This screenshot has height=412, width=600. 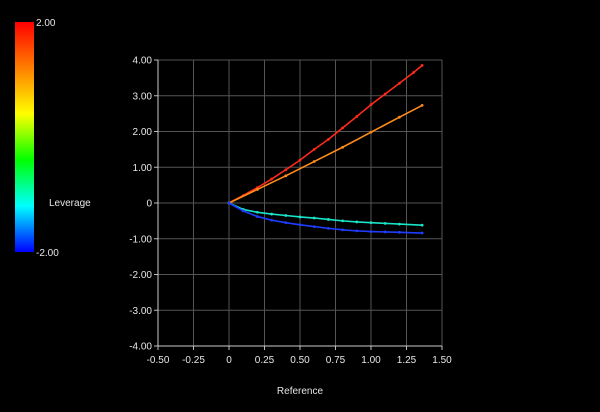 What do you see at coordinates (371, 360) in the screenshot?
I see `x-tick-label: 1.00` at bounding box center [371, 360].